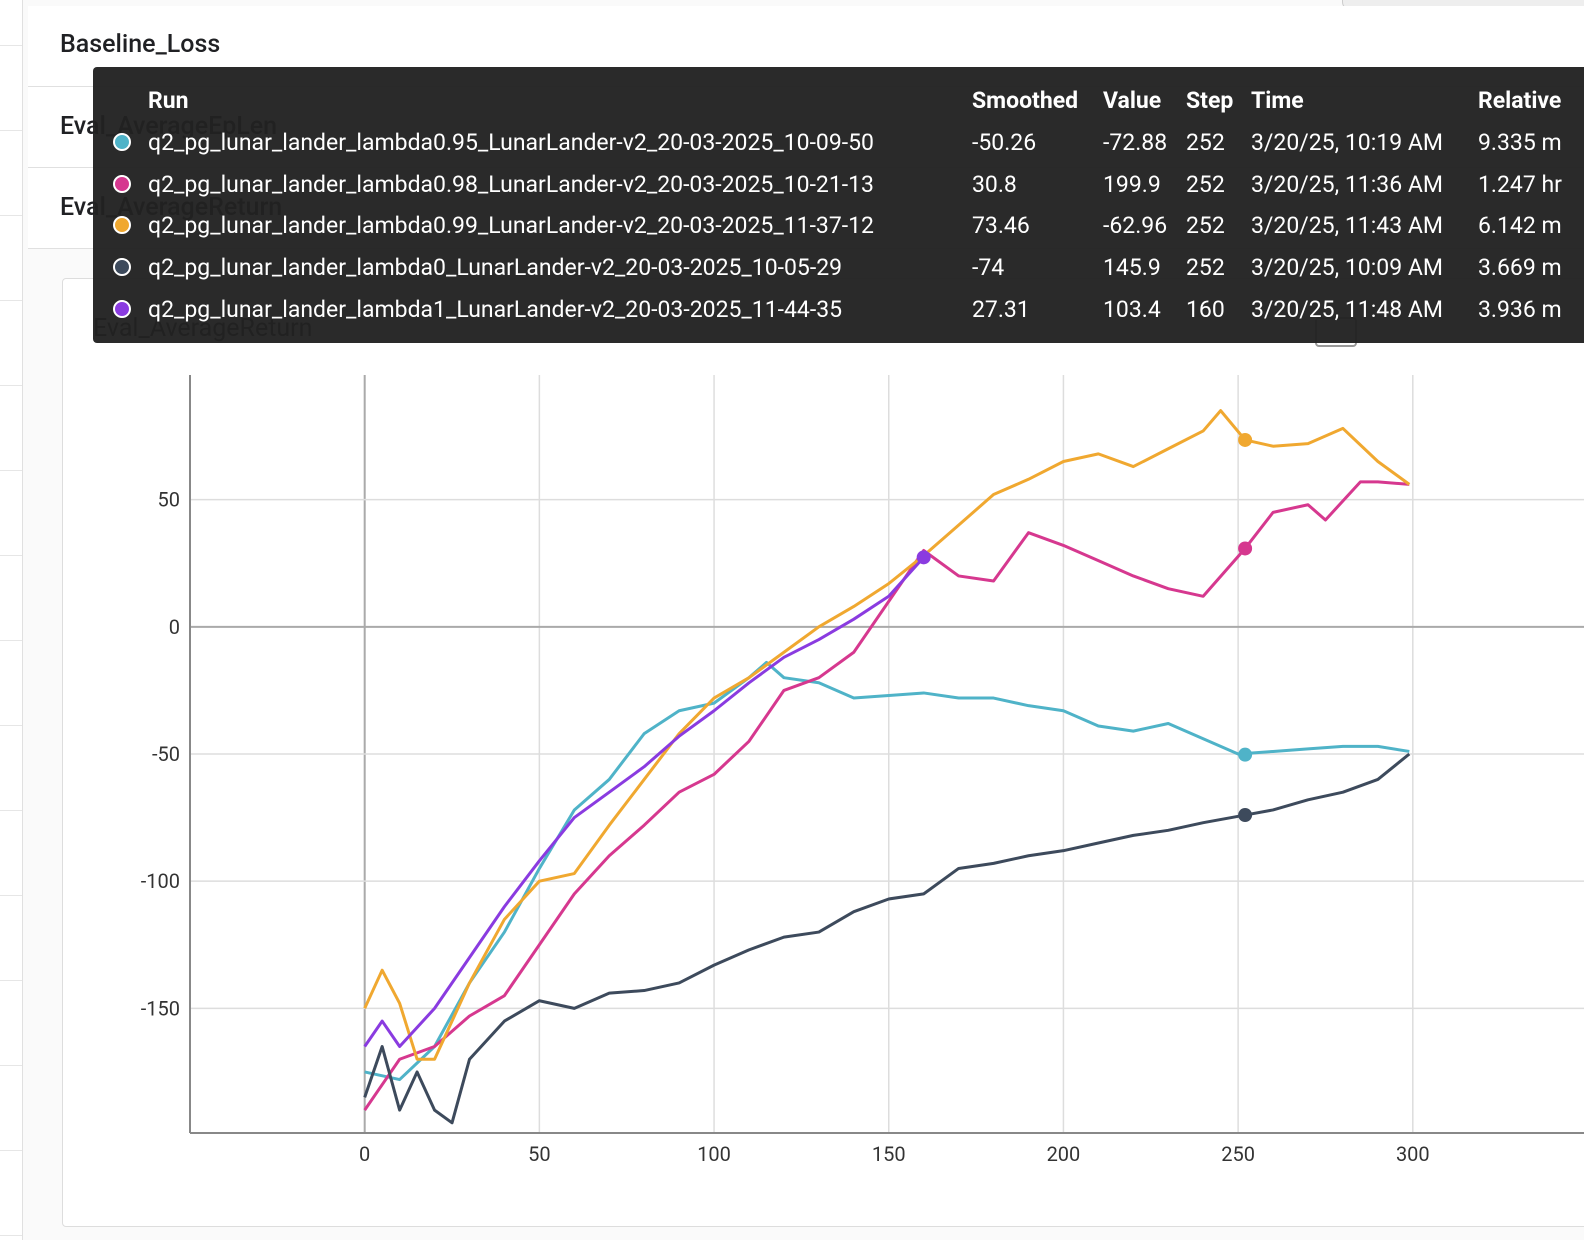 The image size is (1584, 1240). I want to click on cell-smoothed: -74, so click(988, 268).